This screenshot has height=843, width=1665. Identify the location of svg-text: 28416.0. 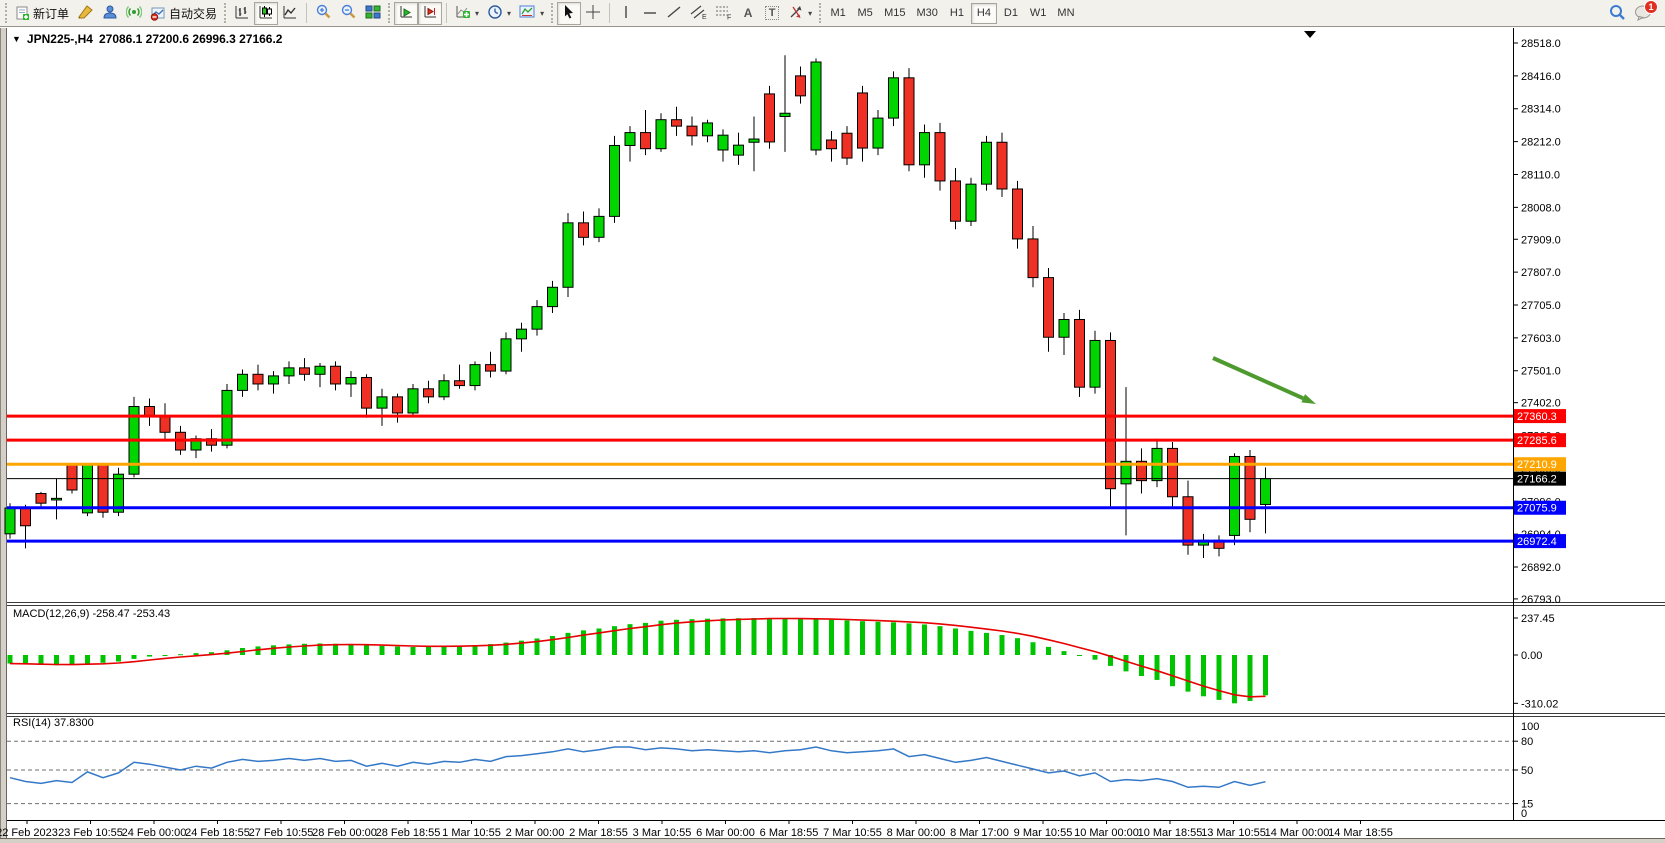
(1541, 77).